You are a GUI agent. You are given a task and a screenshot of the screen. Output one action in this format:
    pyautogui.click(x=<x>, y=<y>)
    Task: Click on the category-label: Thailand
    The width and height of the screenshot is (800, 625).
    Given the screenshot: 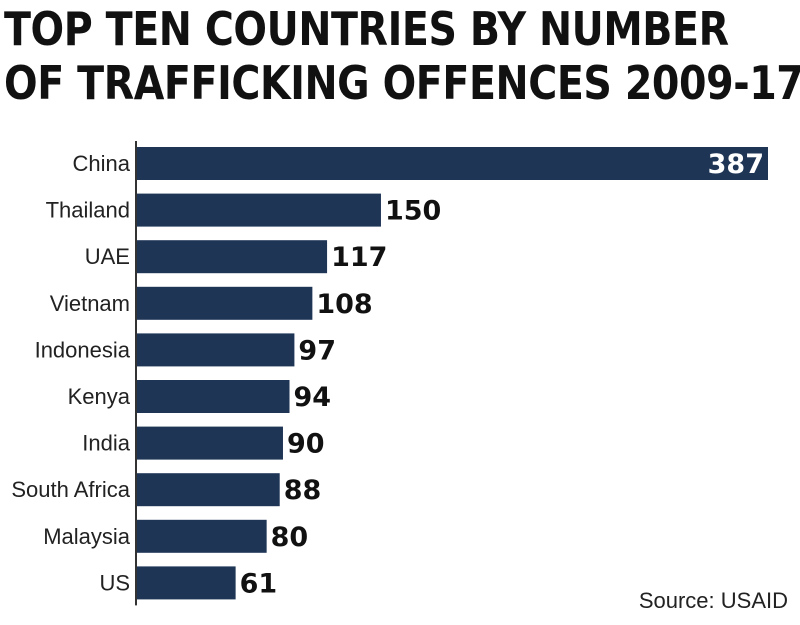 What is the action you would take?
    pyautogui.click(x=88, y=210)
    